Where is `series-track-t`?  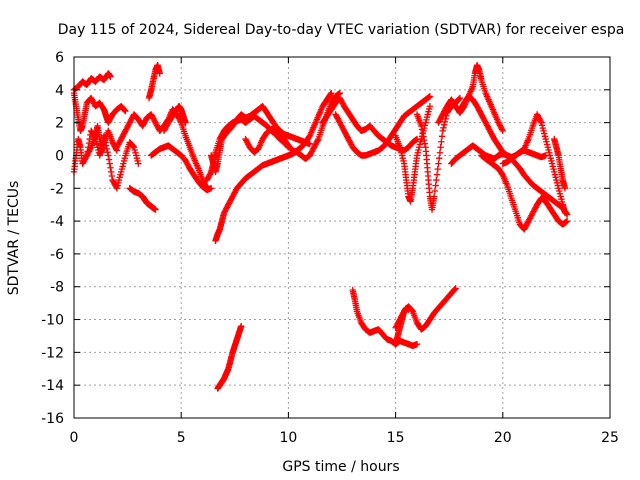
series-track-t is located at coordinates (413, 154).